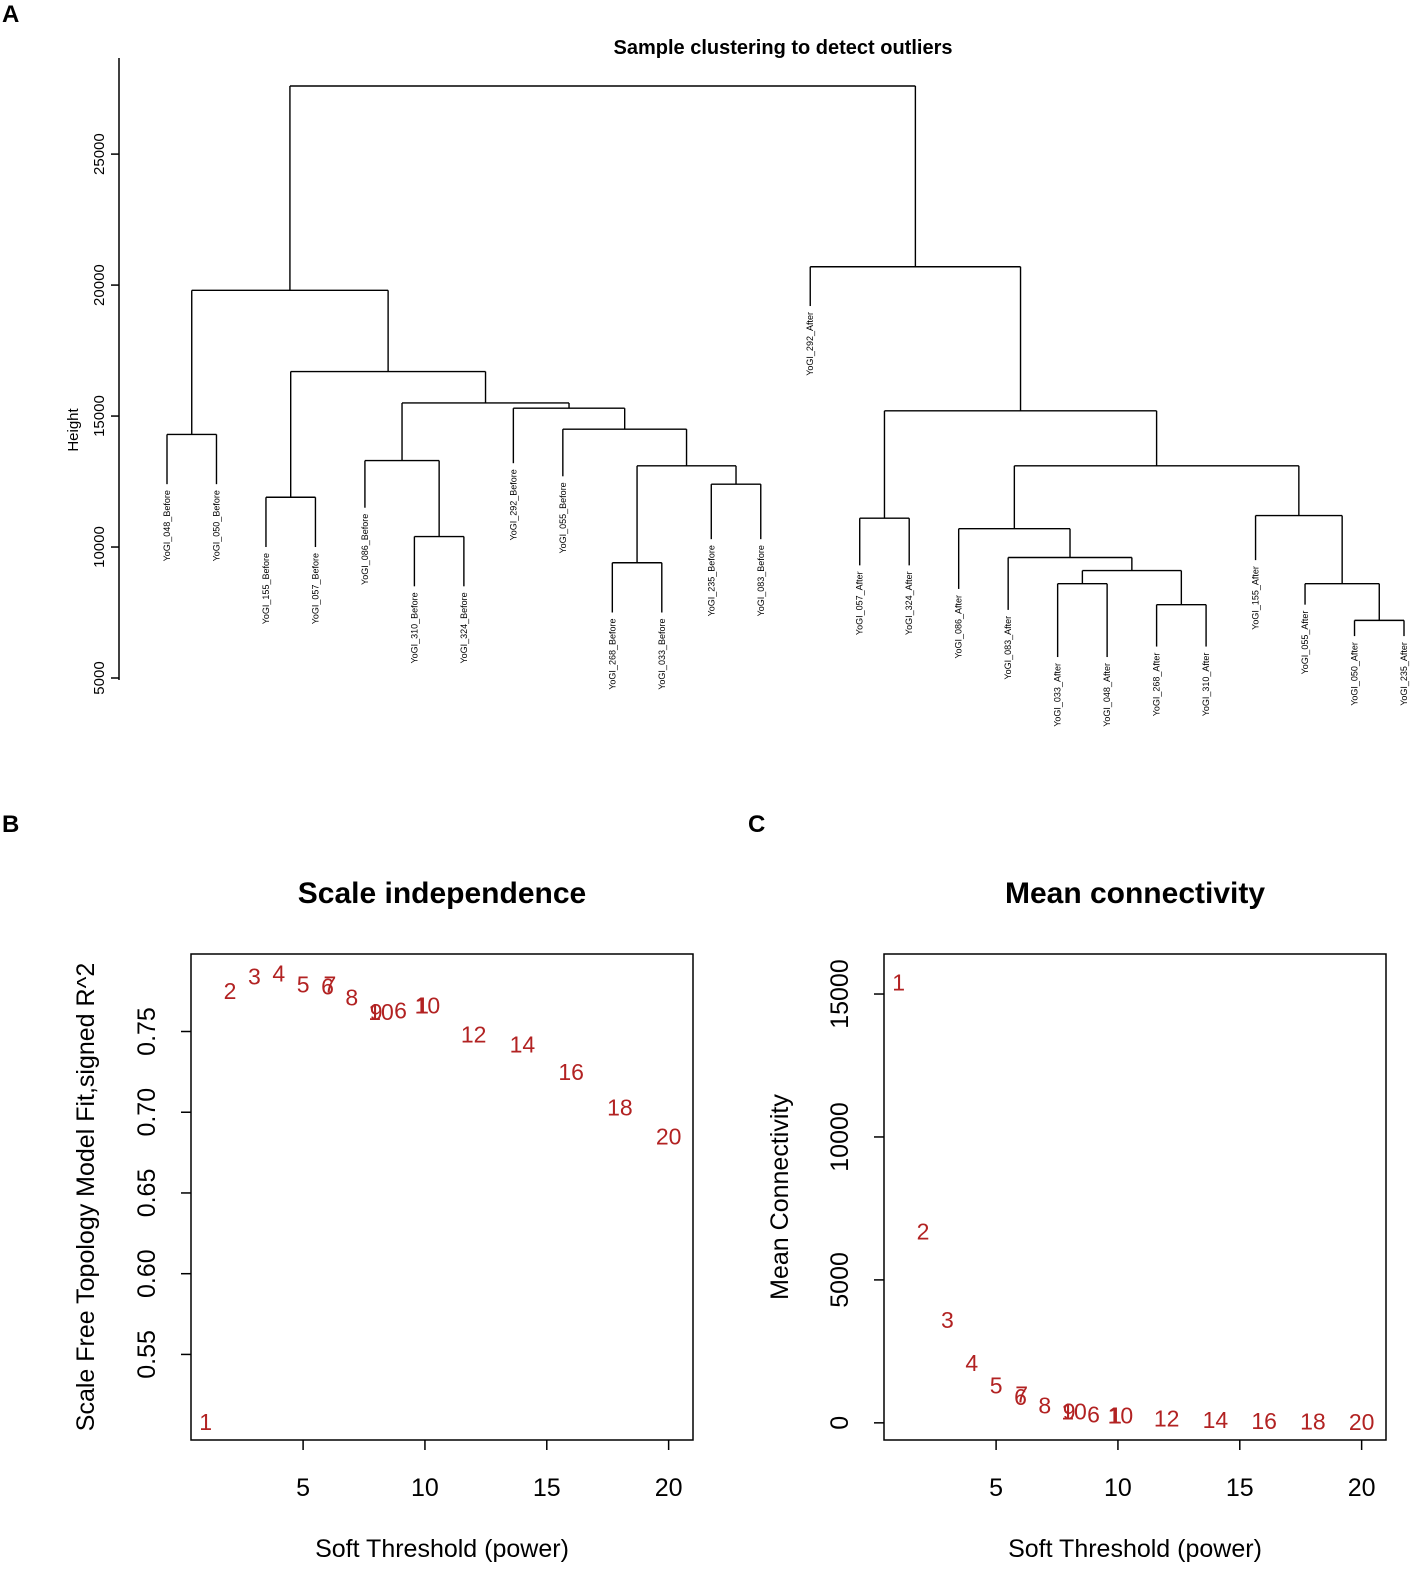 This screenshot has height=1573, width=1418. Describe the element at coordinates (10, 824) in the screenshot. I see `panel-label-b: B` at that location.